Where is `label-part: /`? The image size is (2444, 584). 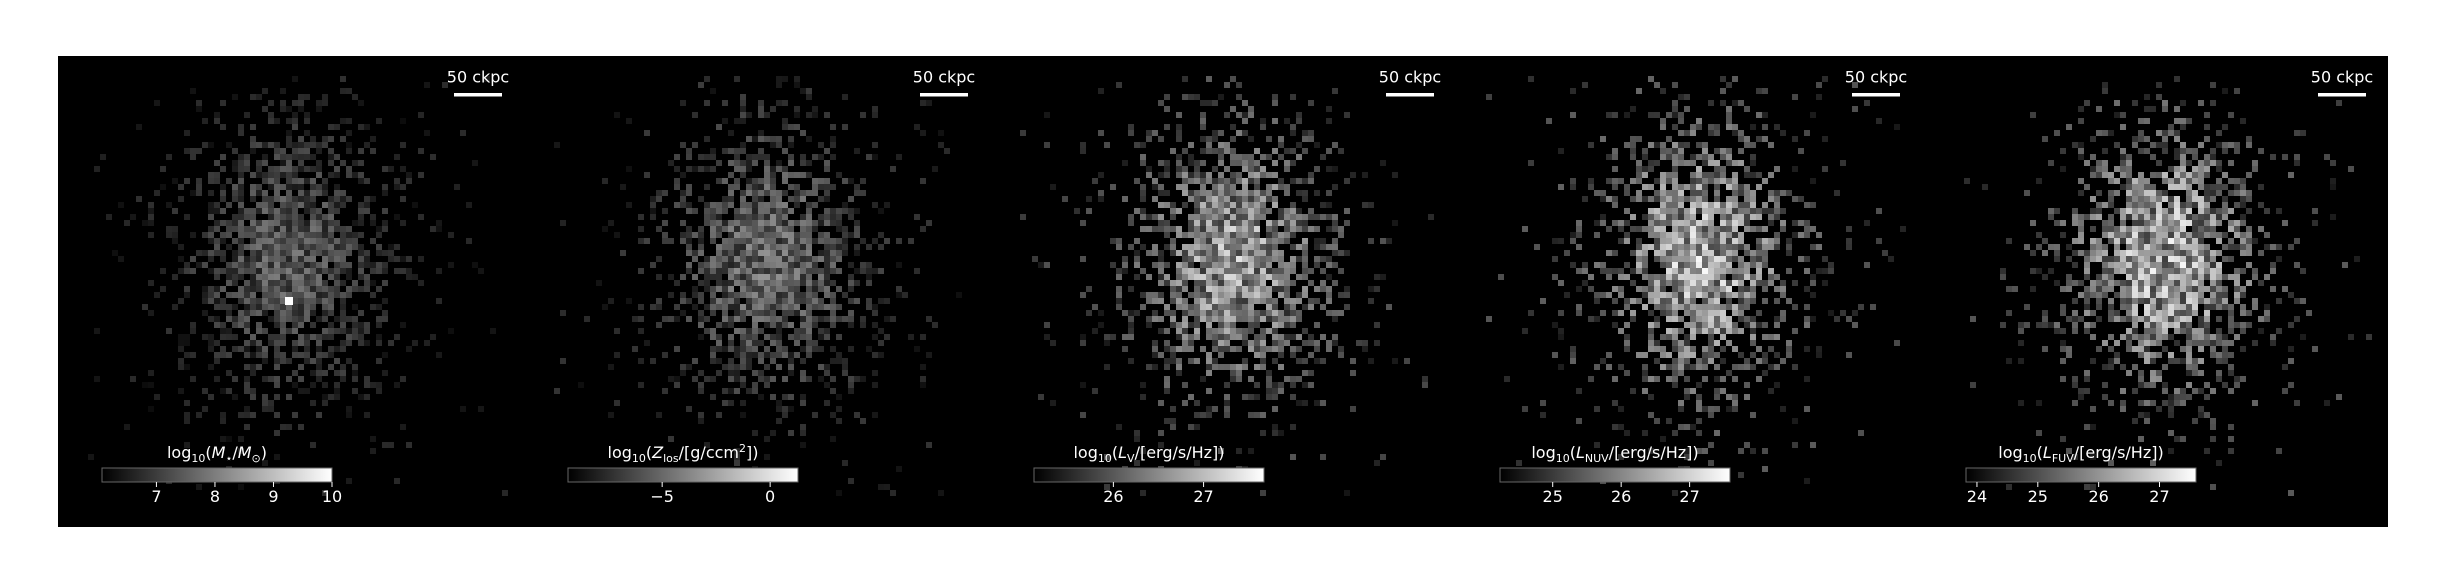 label-part: / is located at coordinates (235, 452).